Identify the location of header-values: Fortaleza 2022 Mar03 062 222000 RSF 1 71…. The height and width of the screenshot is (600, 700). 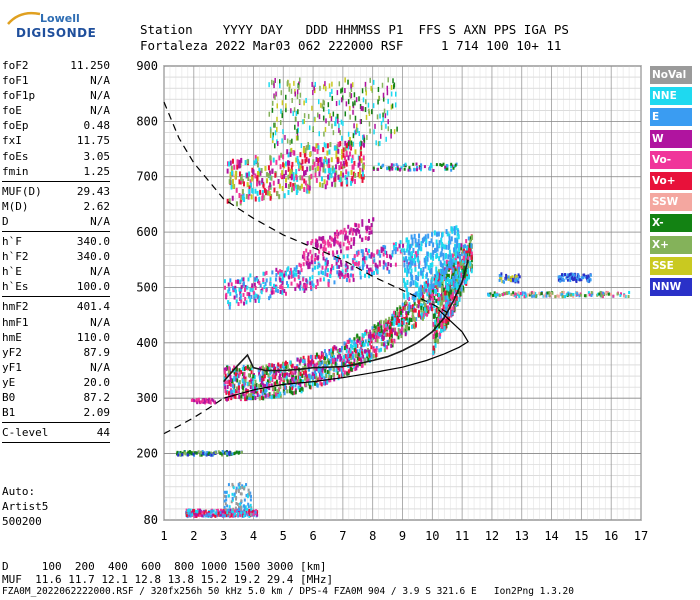
(351, 45).